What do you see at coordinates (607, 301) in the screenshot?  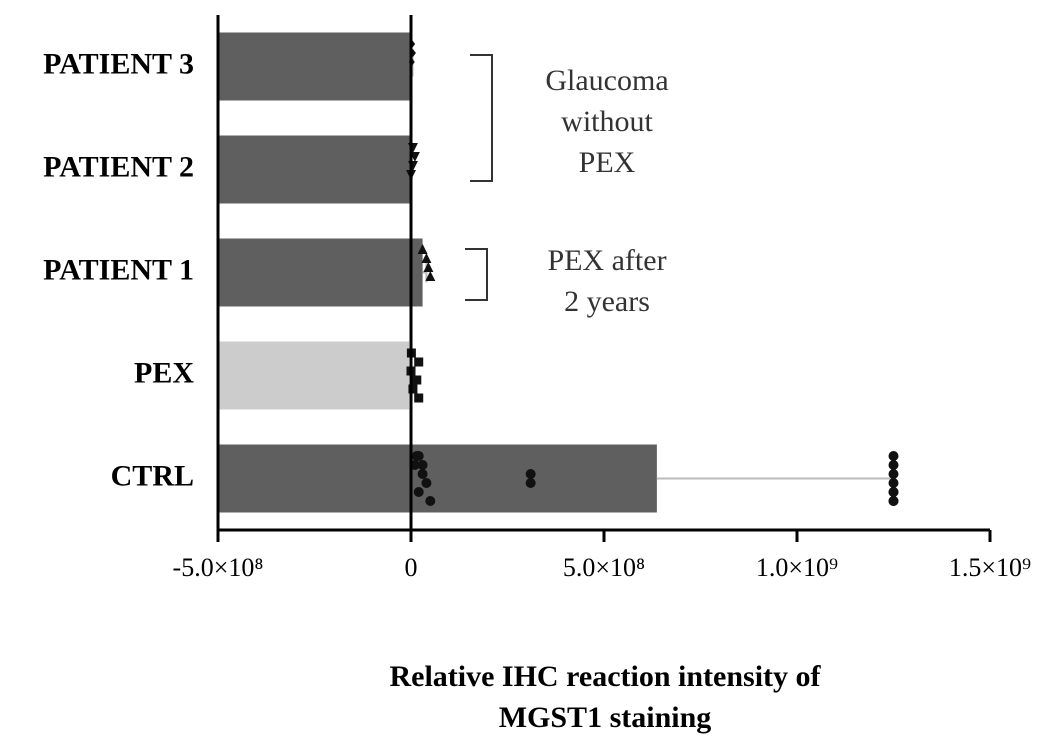 I see `annotation: 2 years` at bounding box center [607, 301].